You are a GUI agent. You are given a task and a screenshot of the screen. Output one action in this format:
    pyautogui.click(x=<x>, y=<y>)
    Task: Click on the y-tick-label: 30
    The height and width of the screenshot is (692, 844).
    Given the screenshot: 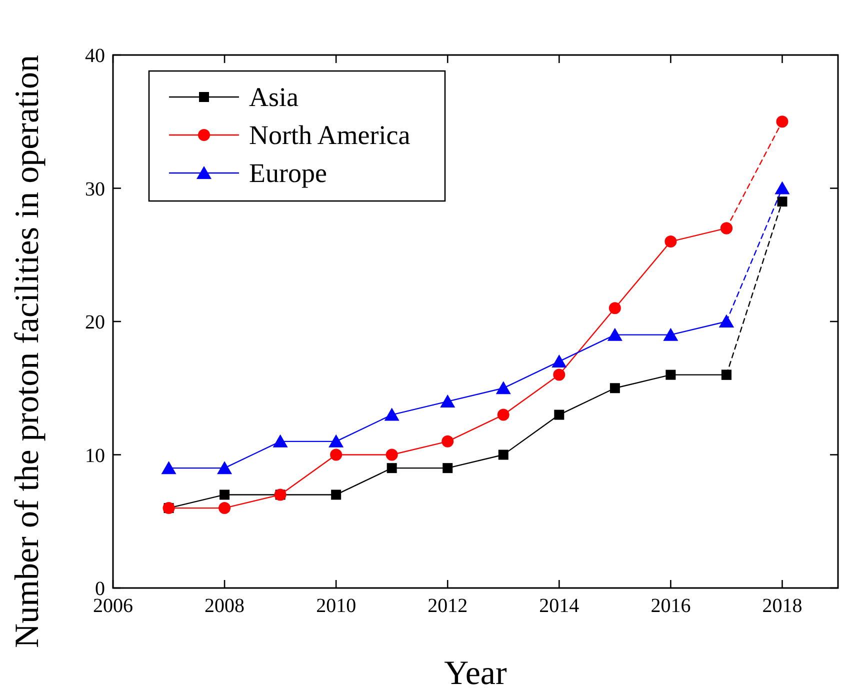 What is the action you would take?
    pyautogui.click(x=95, y=189)
    